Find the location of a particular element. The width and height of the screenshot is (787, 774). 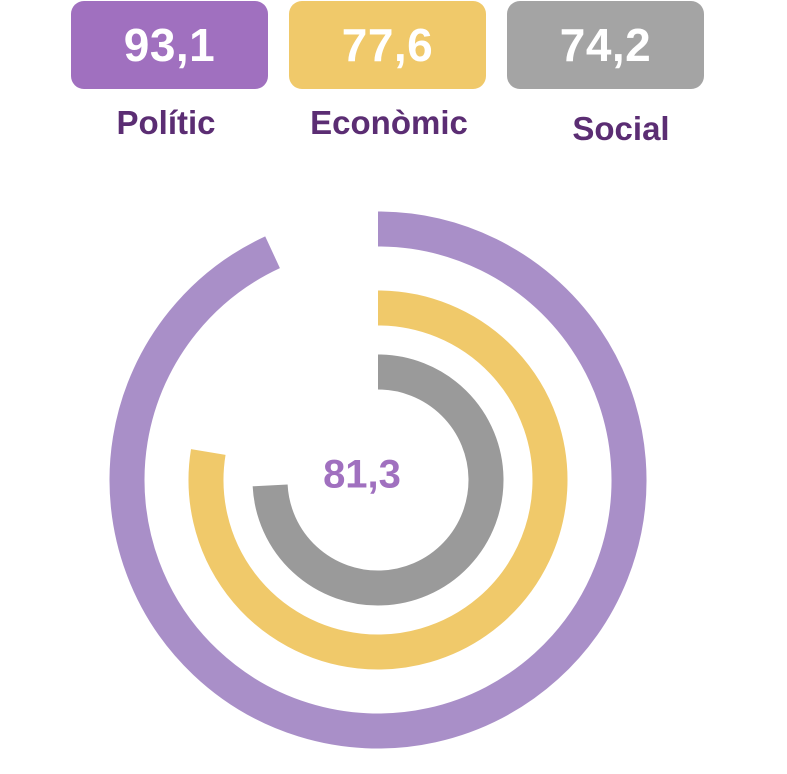

economic-score-value: 77,6 is located at coordinates (387, 45).